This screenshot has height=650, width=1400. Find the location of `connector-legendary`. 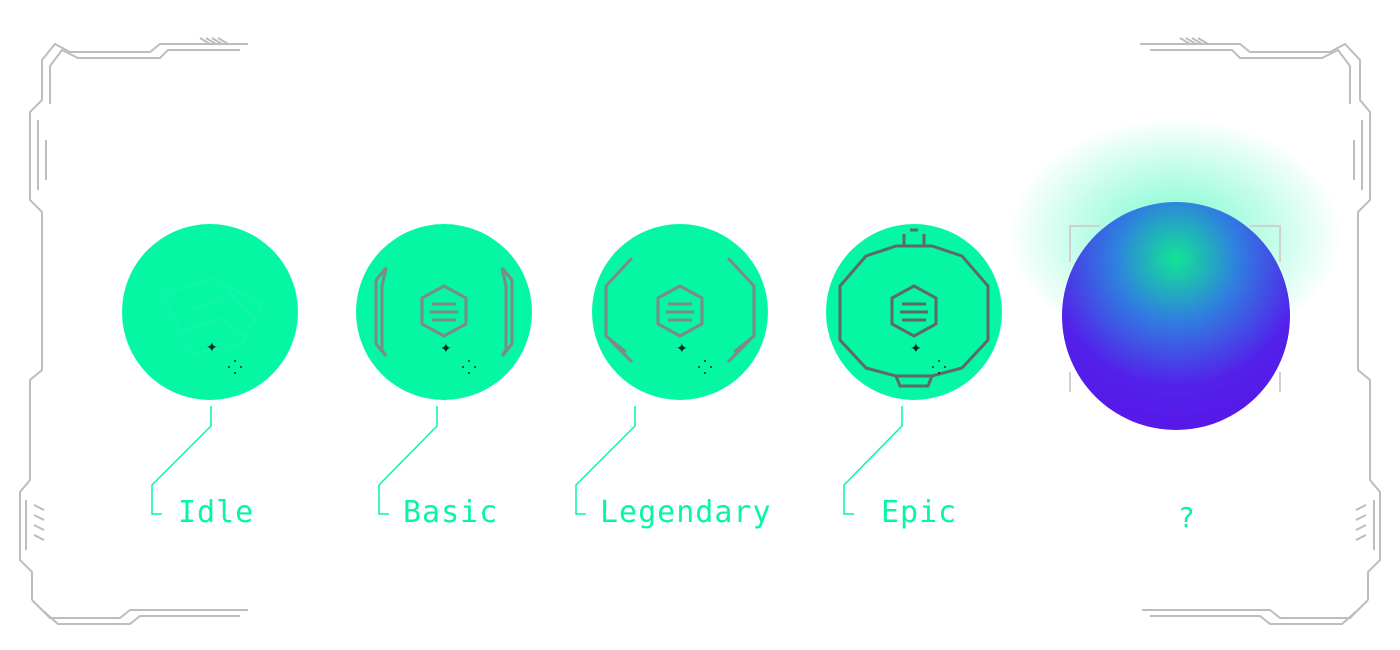

connector-legendary is located at coordinates (605, 460).